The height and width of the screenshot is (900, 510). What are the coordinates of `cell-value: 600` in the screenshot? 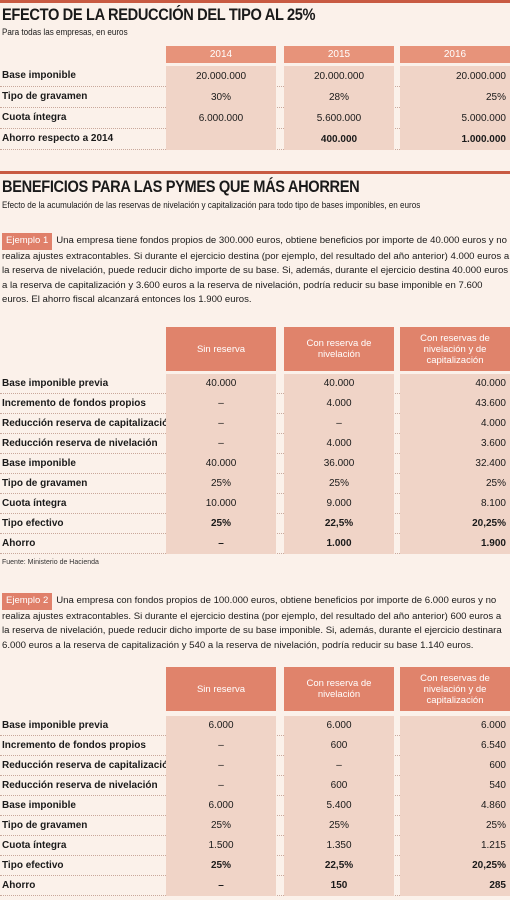 It's located at (339, 745).